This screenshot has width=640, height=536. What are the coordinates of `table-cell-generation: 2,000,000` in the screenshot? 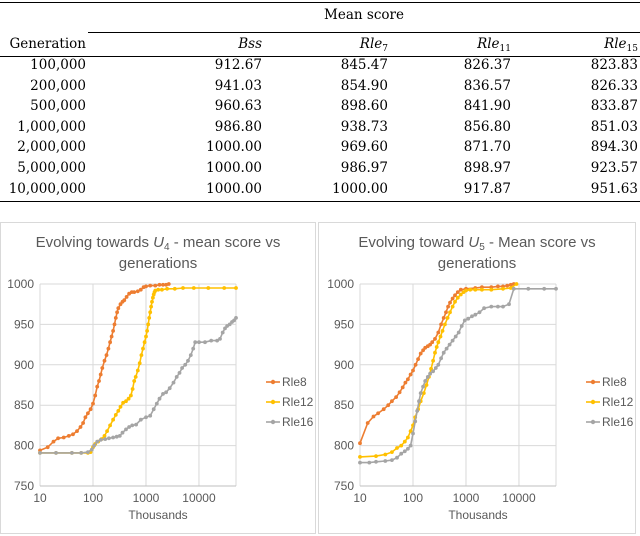 It's located at (51, 147).